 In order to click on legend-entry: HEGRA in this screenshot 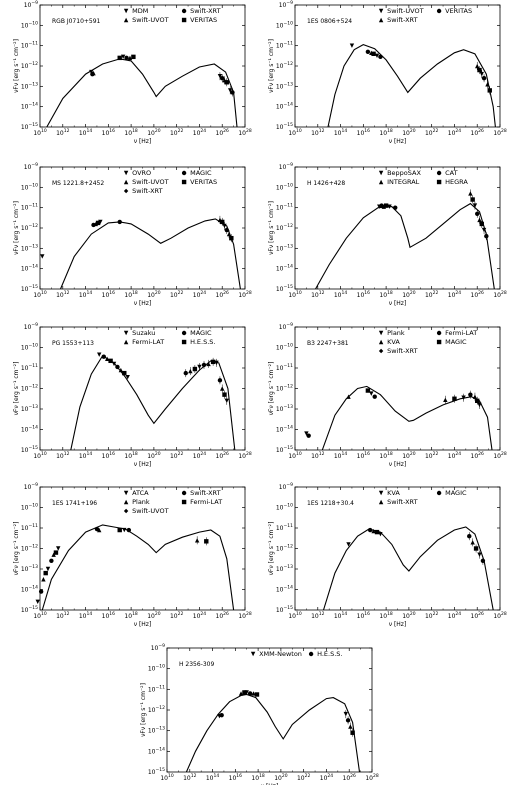, I will do `click(456, 182)`.